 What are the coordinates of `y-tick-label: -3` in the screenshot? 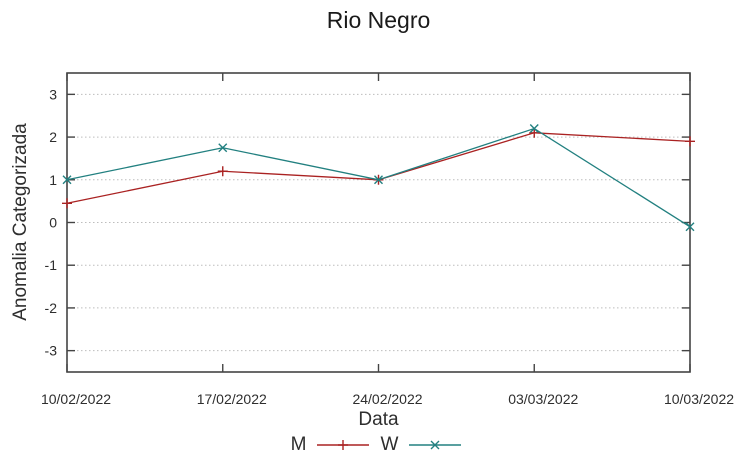 It's located at (51, 351).